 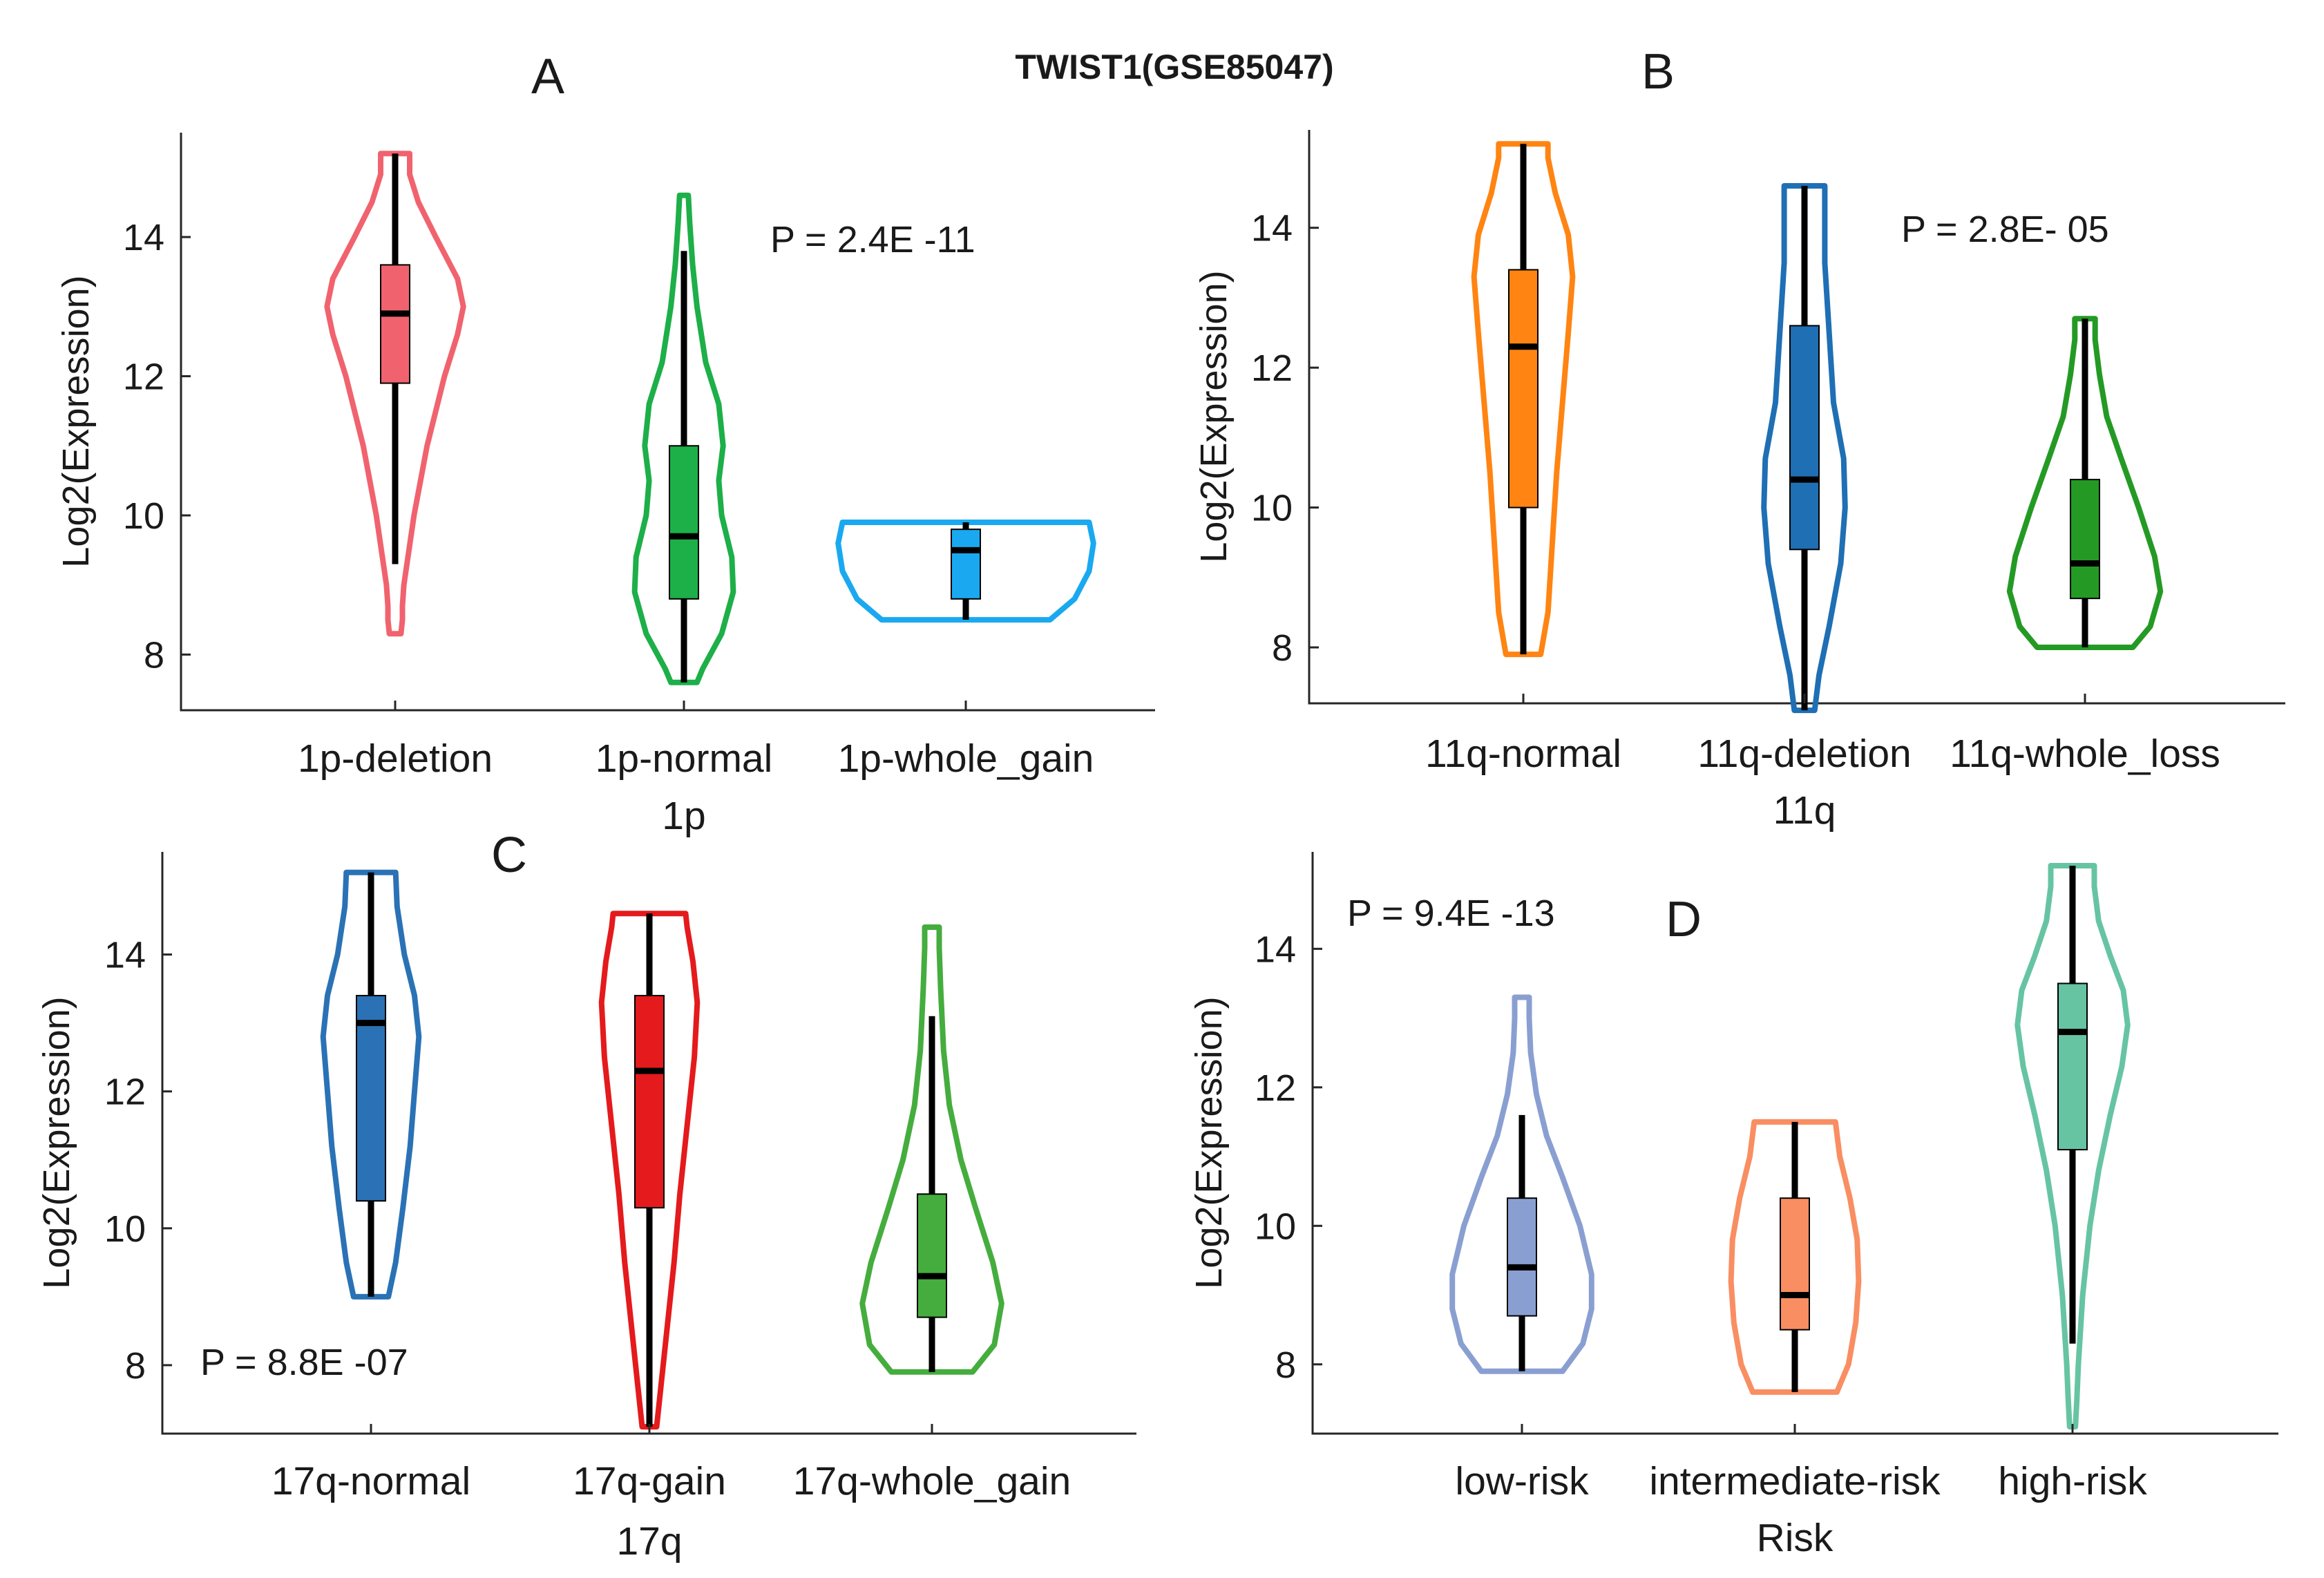 I want to click on panel-label: A, so click(x=547, y=76).